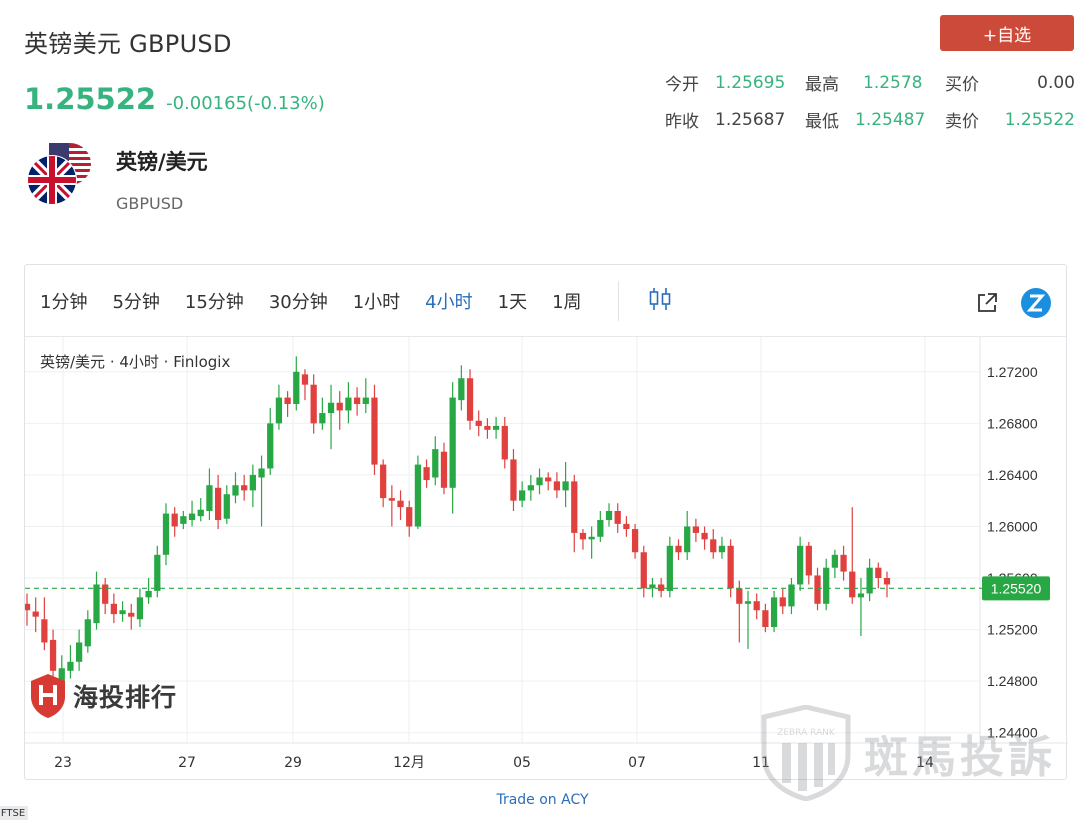 The image size is (1085, 820). I want to click on instrument-name: 英镑/美元, so click(162, 162).